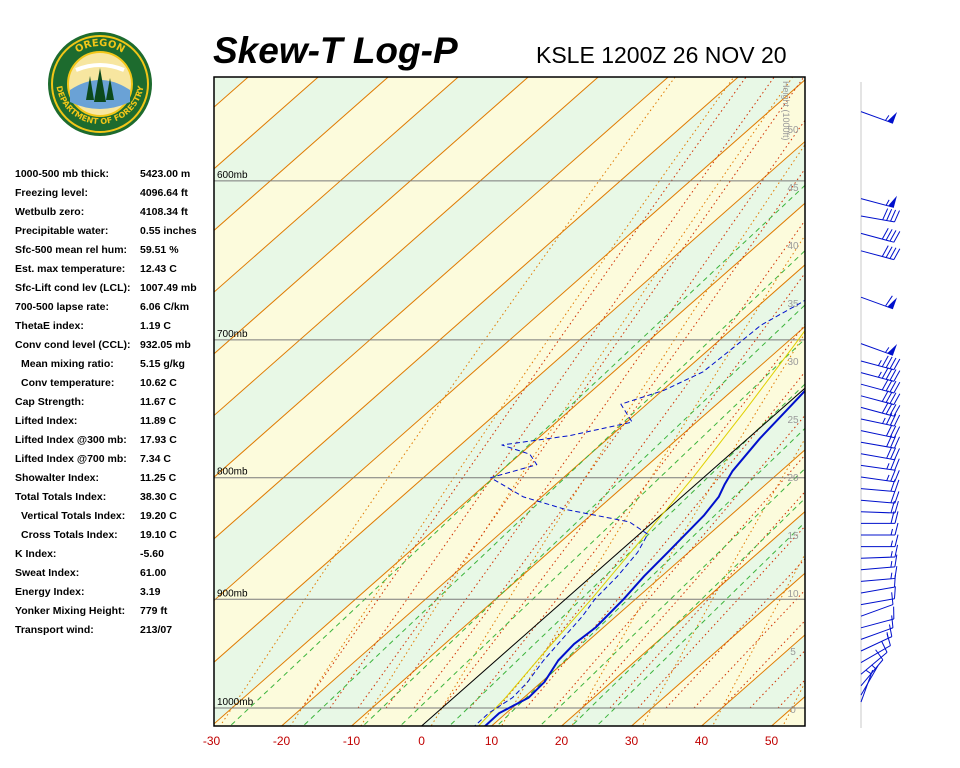 The width and height of the screenshot is (960, 768). What do you see at coordinates (162, 364) in the screenshot?
I see `index-value: 5.15 g/kg` at bounding box center [162, 364].